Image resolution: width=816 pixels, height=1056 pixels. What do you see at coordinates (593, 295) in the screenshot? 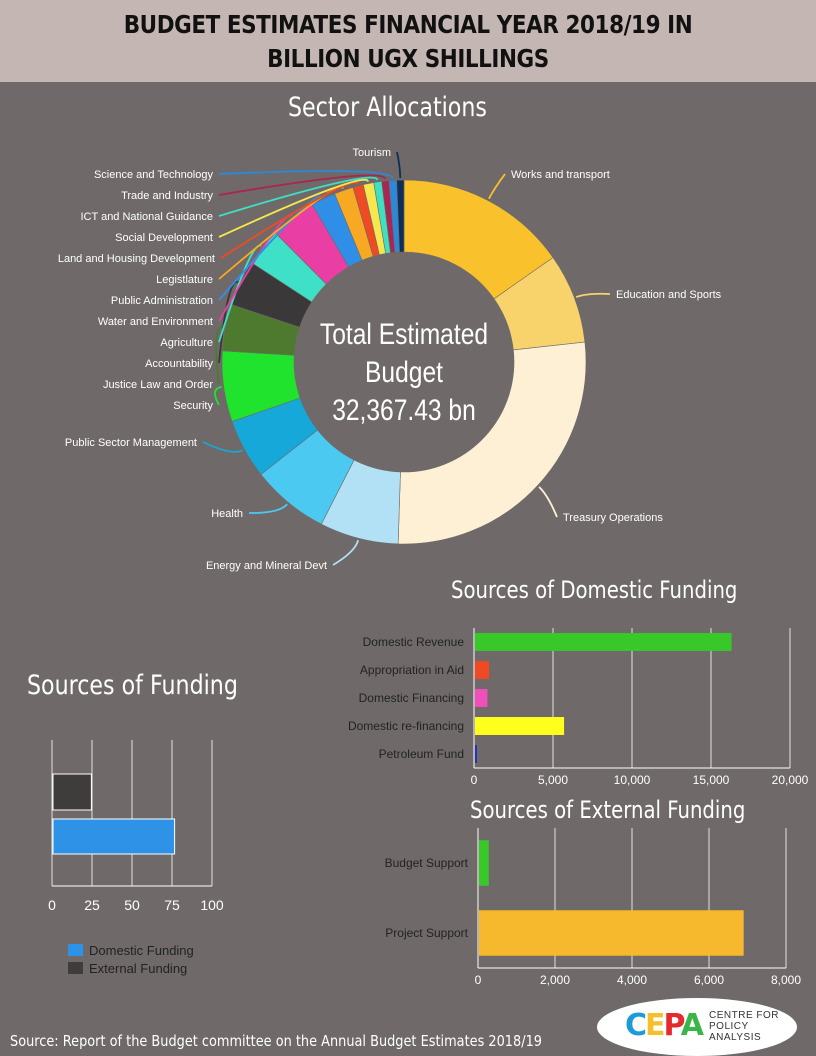
I see `leader-line-education-and-sports` at bounding box center [593, 295].